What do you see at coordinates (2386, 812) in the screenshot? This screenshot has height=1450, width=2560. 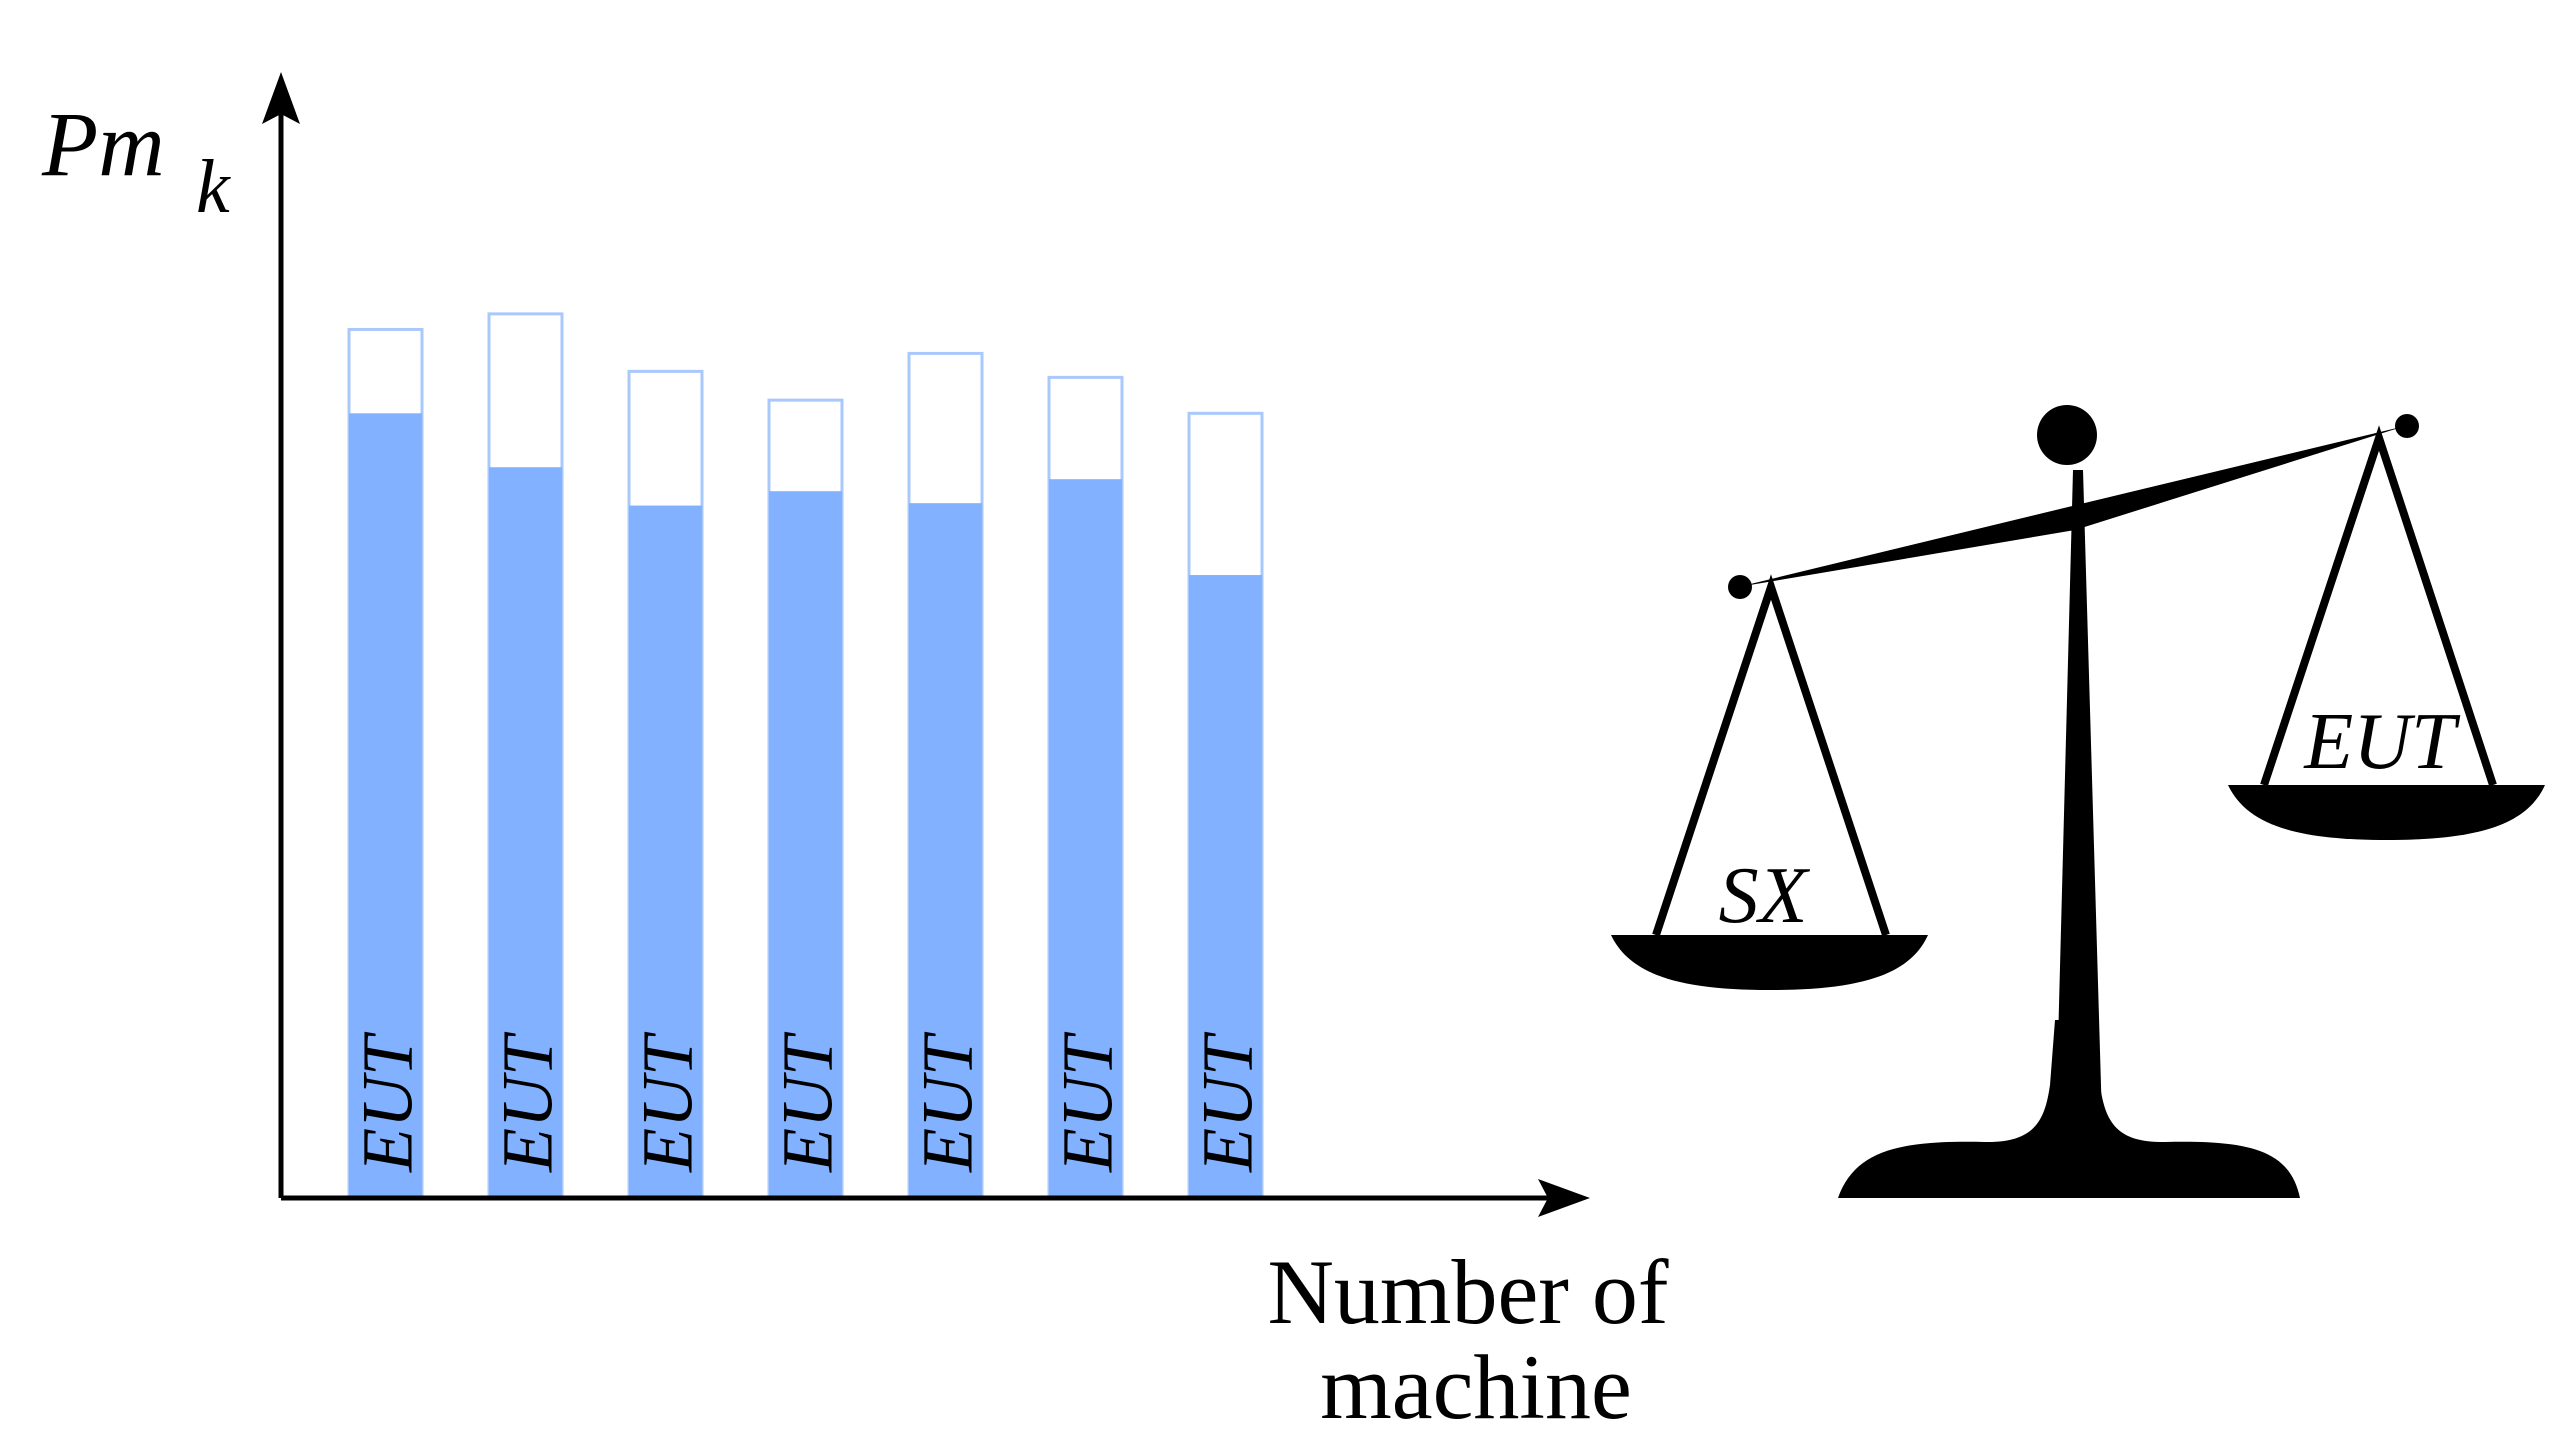 I see `right-pan` at bounding box center [2386, 812].